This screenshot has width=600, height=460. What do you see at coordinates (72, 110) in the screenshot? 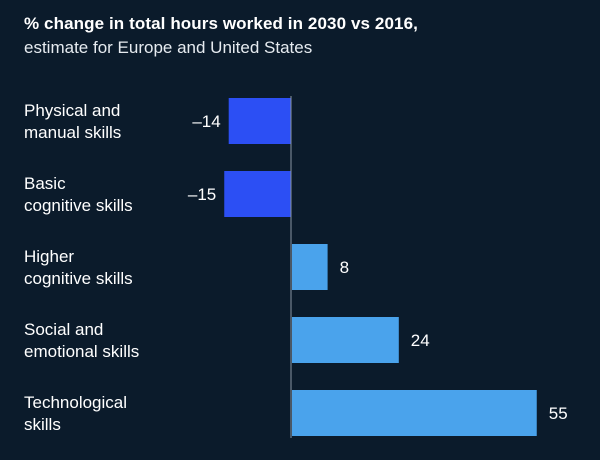
I see `category-label-line: Physical and` at bounding box center [72, 110].